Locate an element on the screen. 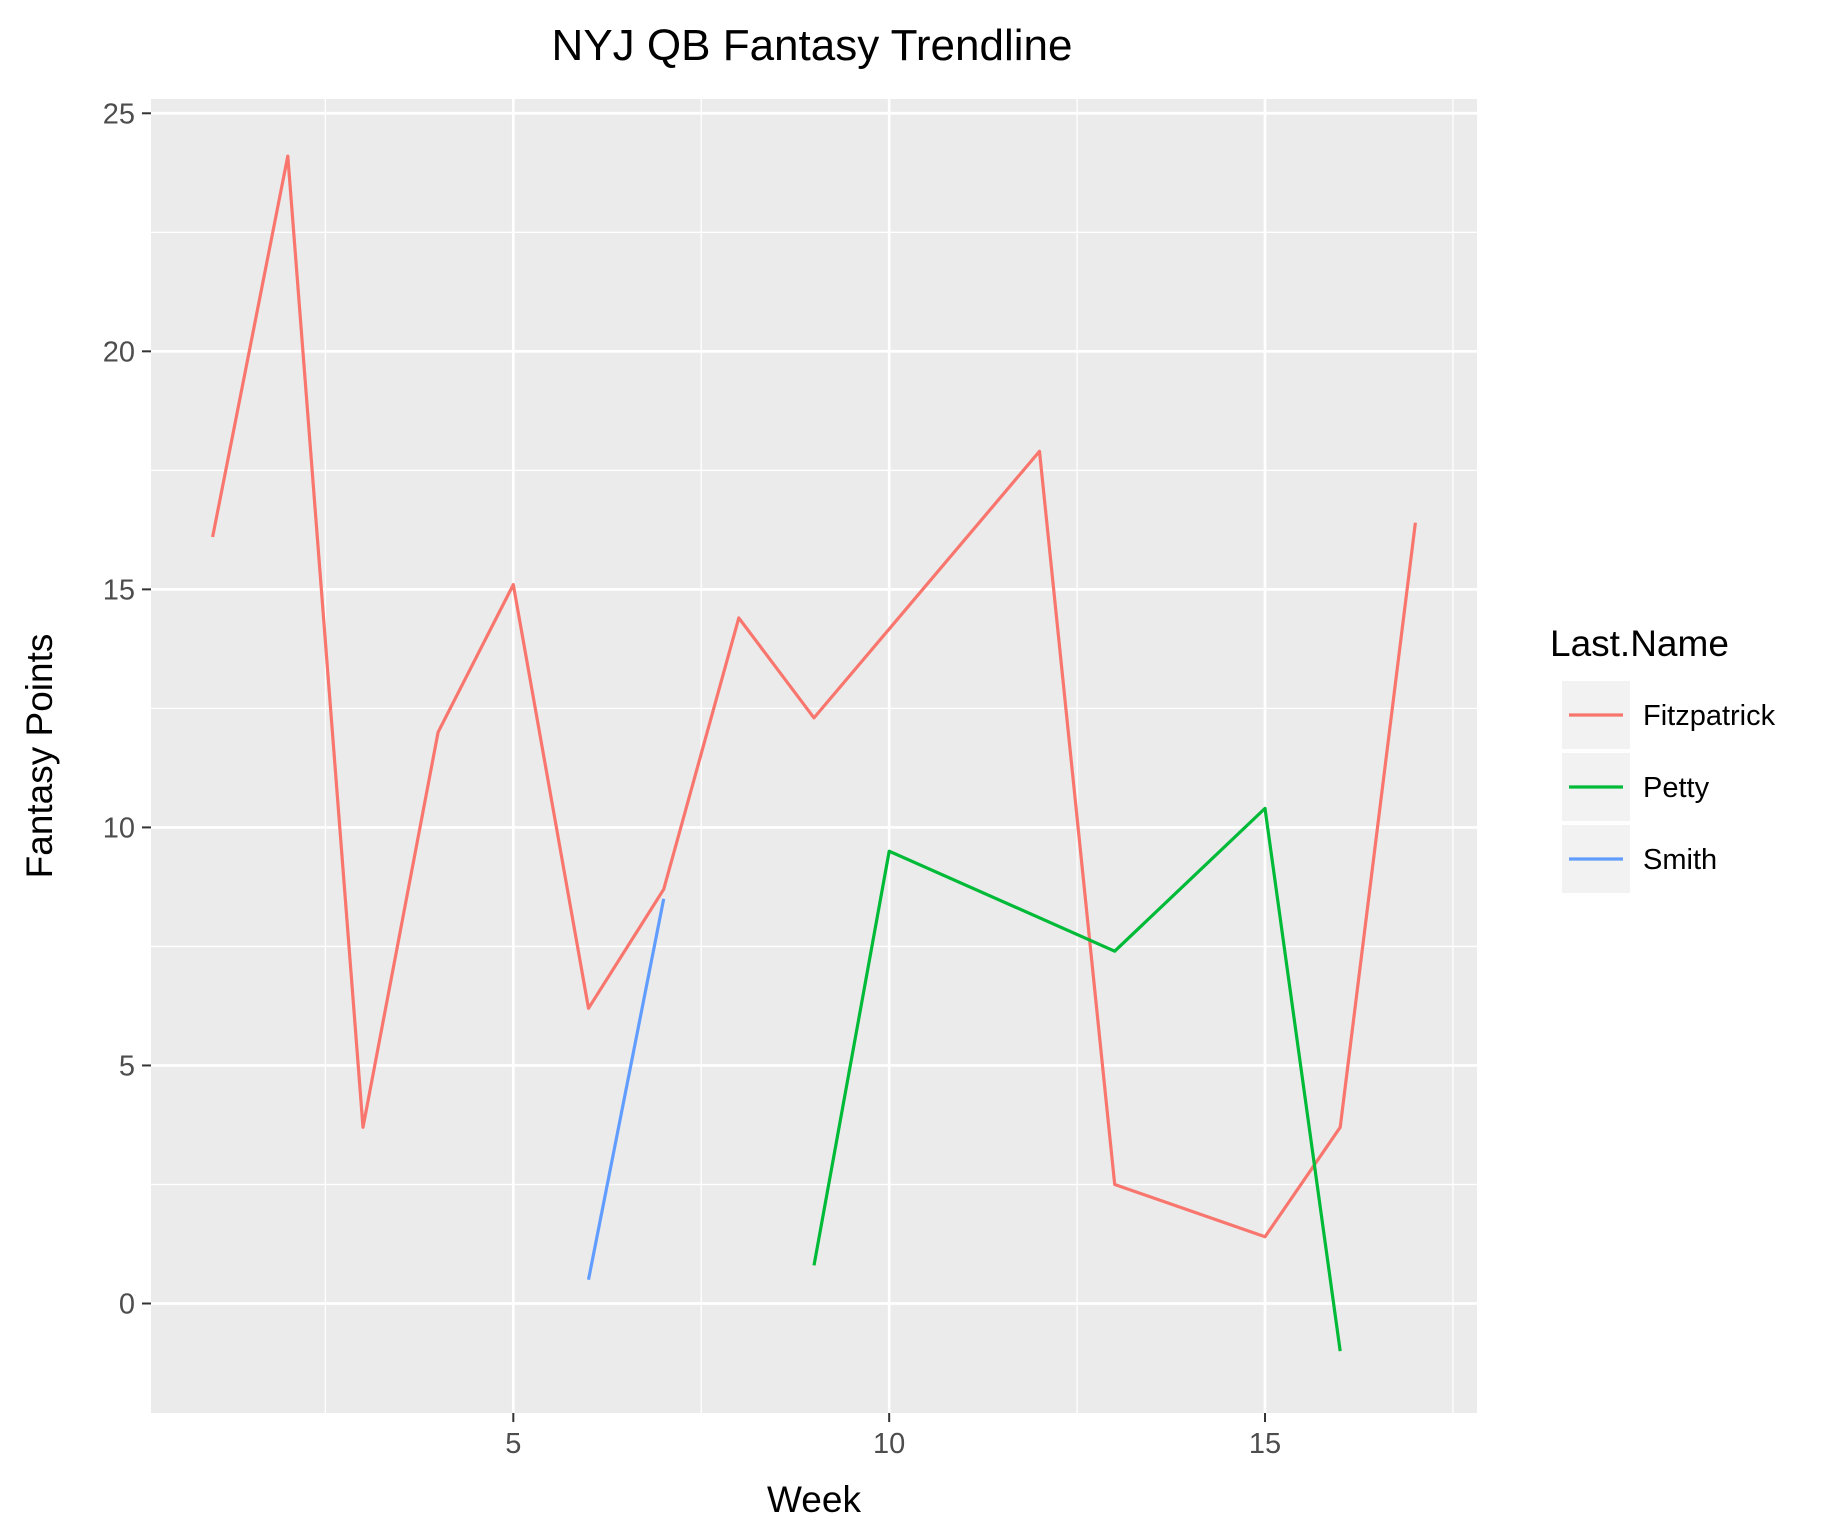 The image size is (1833, 1533). x-tick-label: 5 is located at coordinates (513, 1444).